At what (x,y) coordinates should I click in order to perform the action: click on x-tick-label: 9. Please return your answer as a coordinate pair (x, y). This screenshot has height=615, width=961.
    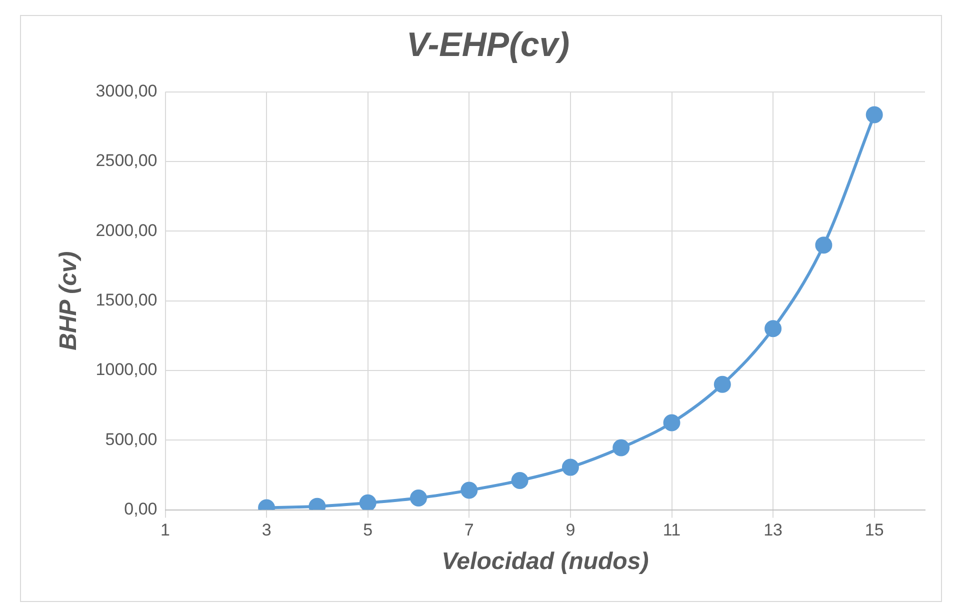
    Looking at the image, I should click on (571, 530).